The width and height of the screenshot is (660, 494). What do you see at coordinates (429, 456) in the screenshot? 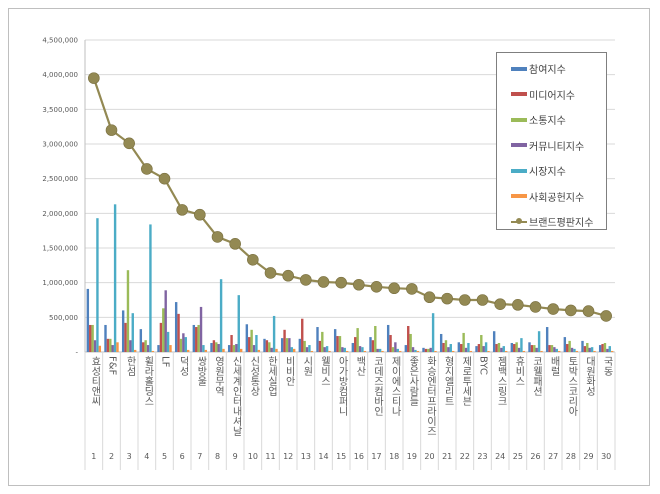
I see `rank-label: 20` at bounding box center [429, 456].